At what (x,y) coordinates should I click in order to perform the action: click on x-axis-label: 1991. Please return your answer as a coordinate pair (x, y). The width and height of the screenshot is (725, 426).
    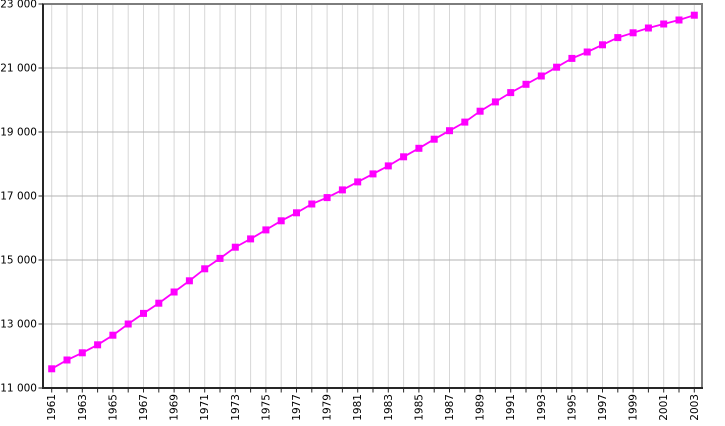
    Looking at the image, I should click on (511, 407).